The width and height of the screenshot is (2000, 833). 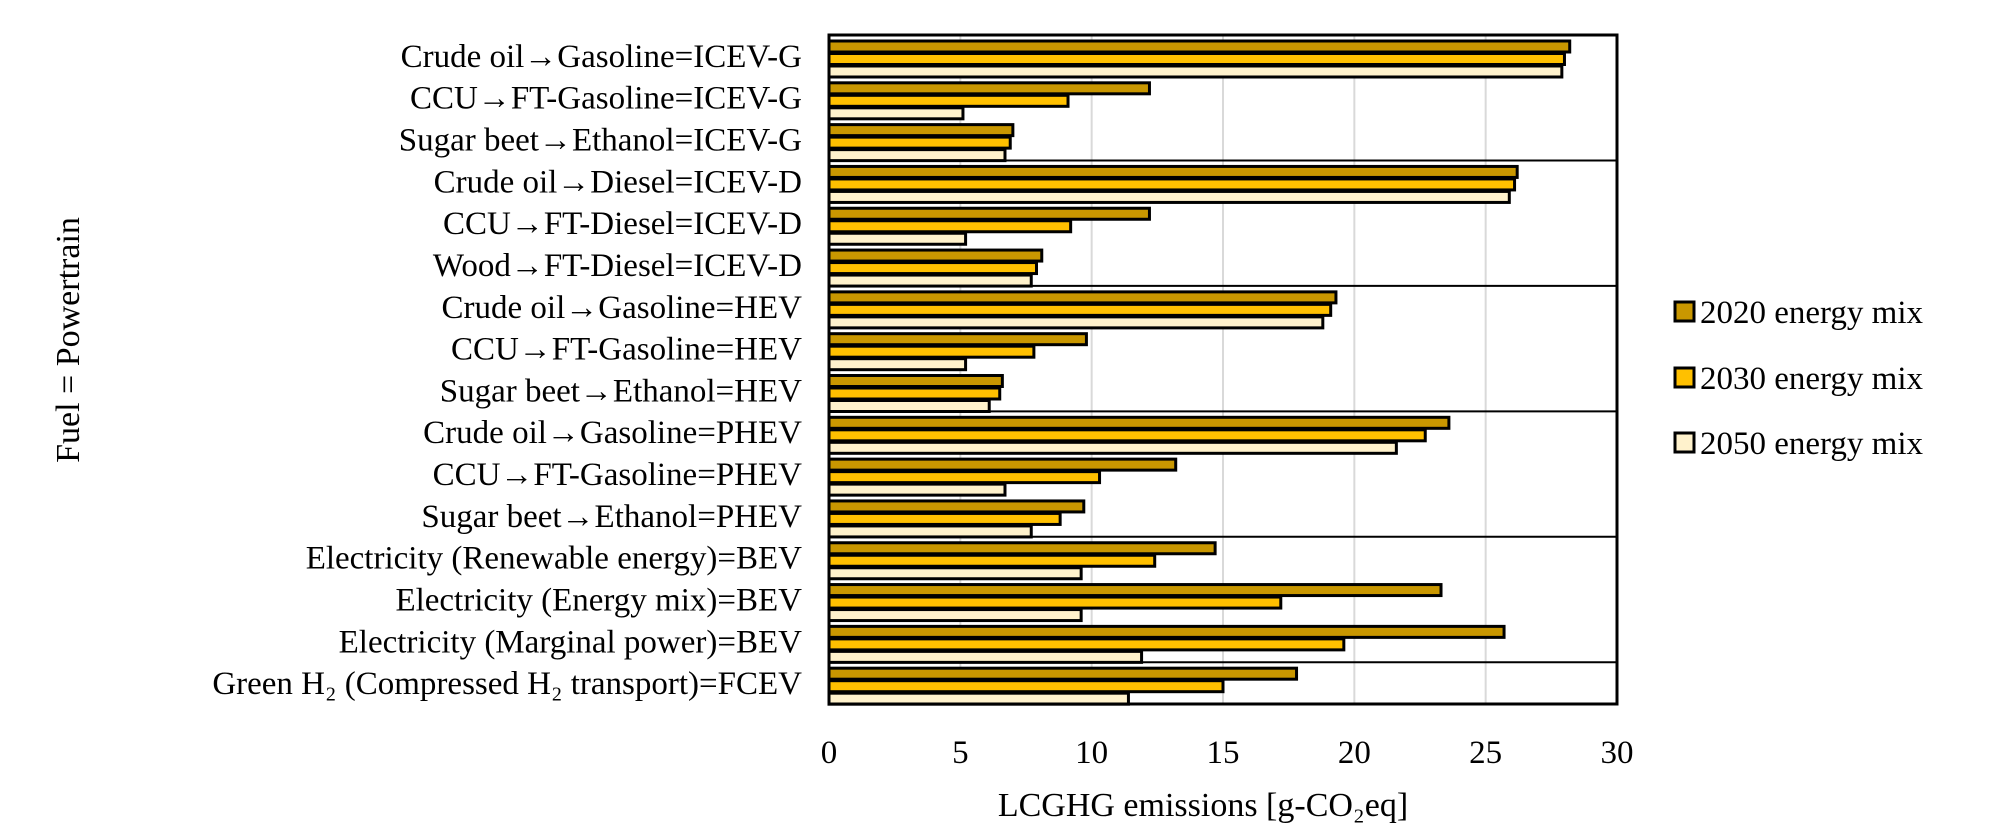 I want to click on x-tick-label: 10, so click(x=1091, y=753).